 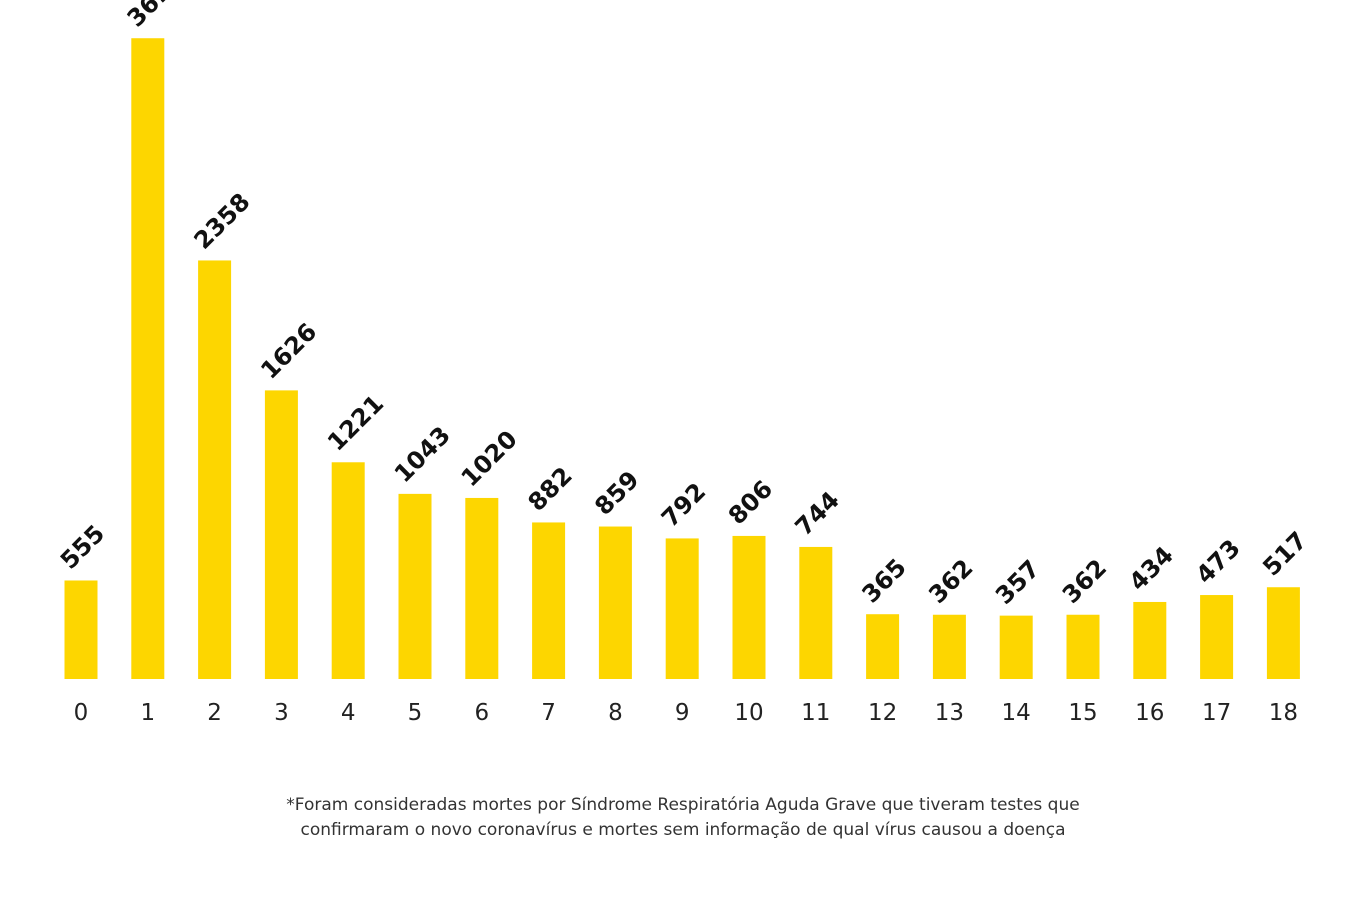 What do you see at coordinates (882, 713) in the screenshot?
I see `x-tick-label: 12` at bounding box center [882, 713].